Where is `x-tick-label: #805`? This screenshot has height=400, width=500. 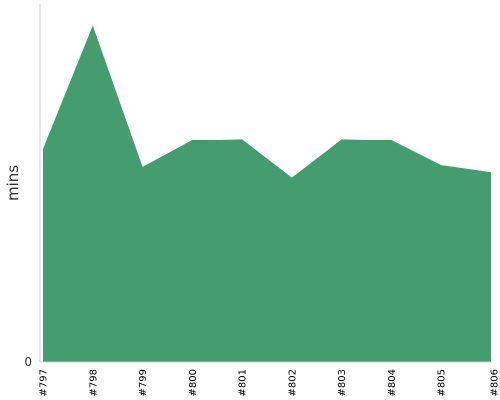 x-tick-label: #805 is located at coordinates (442, 382).